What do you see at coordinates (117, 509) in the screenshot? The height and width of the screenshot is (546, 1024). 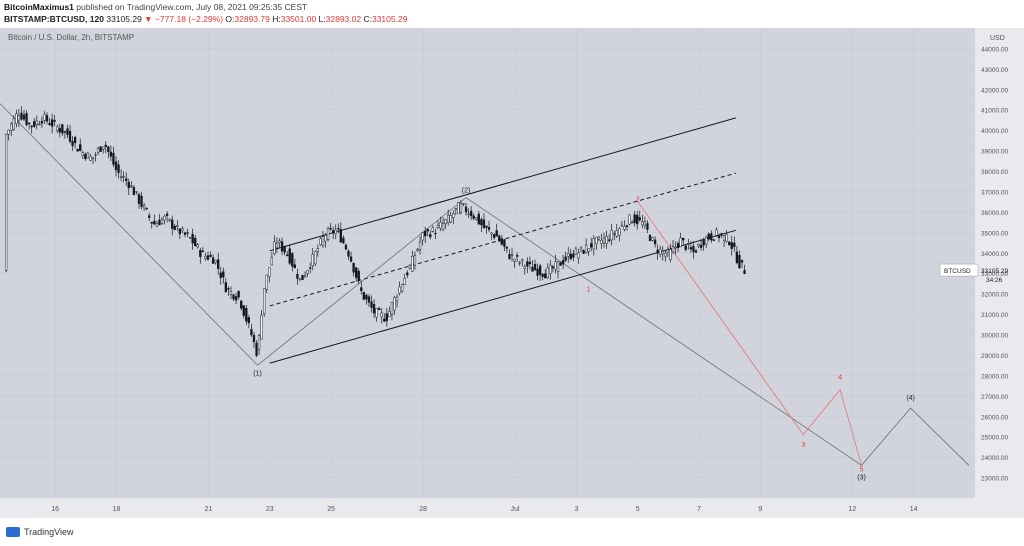 I see `x-tick-label: 18` at bounding box center [117, 509].